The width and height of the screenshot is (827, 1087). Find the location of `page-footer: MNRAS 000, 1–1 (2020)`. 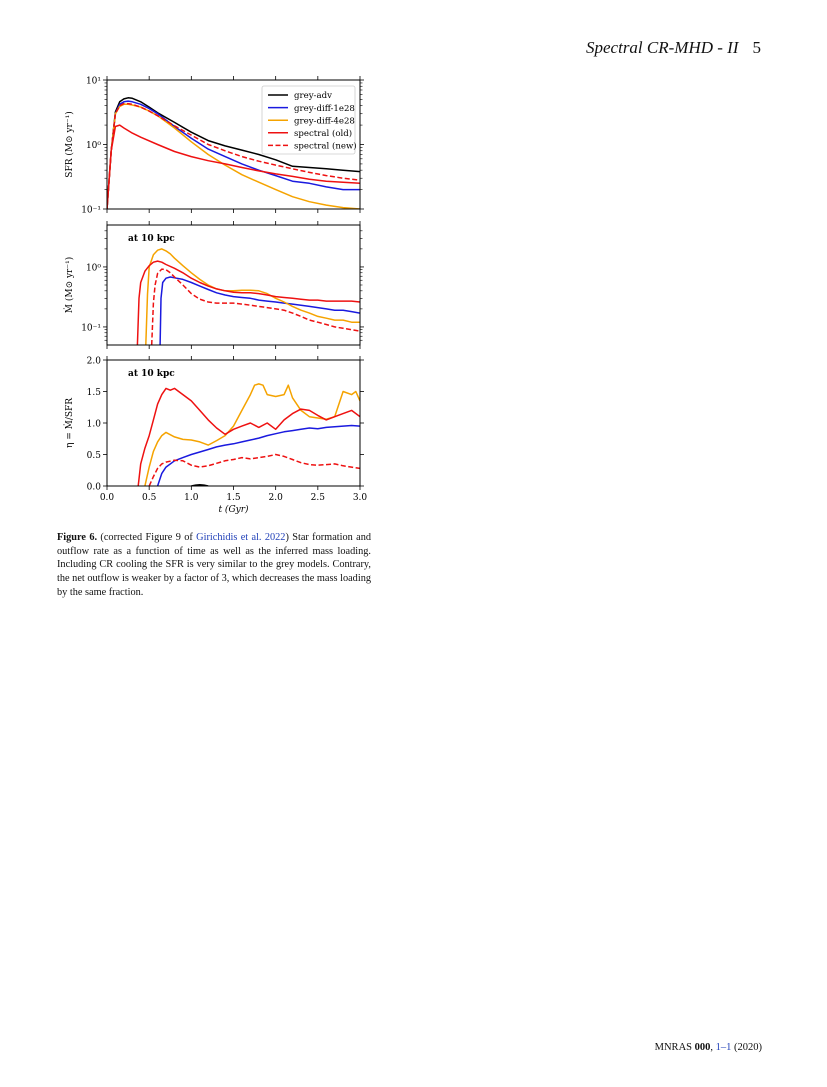

page-footer: MNRAS 000, 1–1 (2020) is located at coordinates (708, 1047).